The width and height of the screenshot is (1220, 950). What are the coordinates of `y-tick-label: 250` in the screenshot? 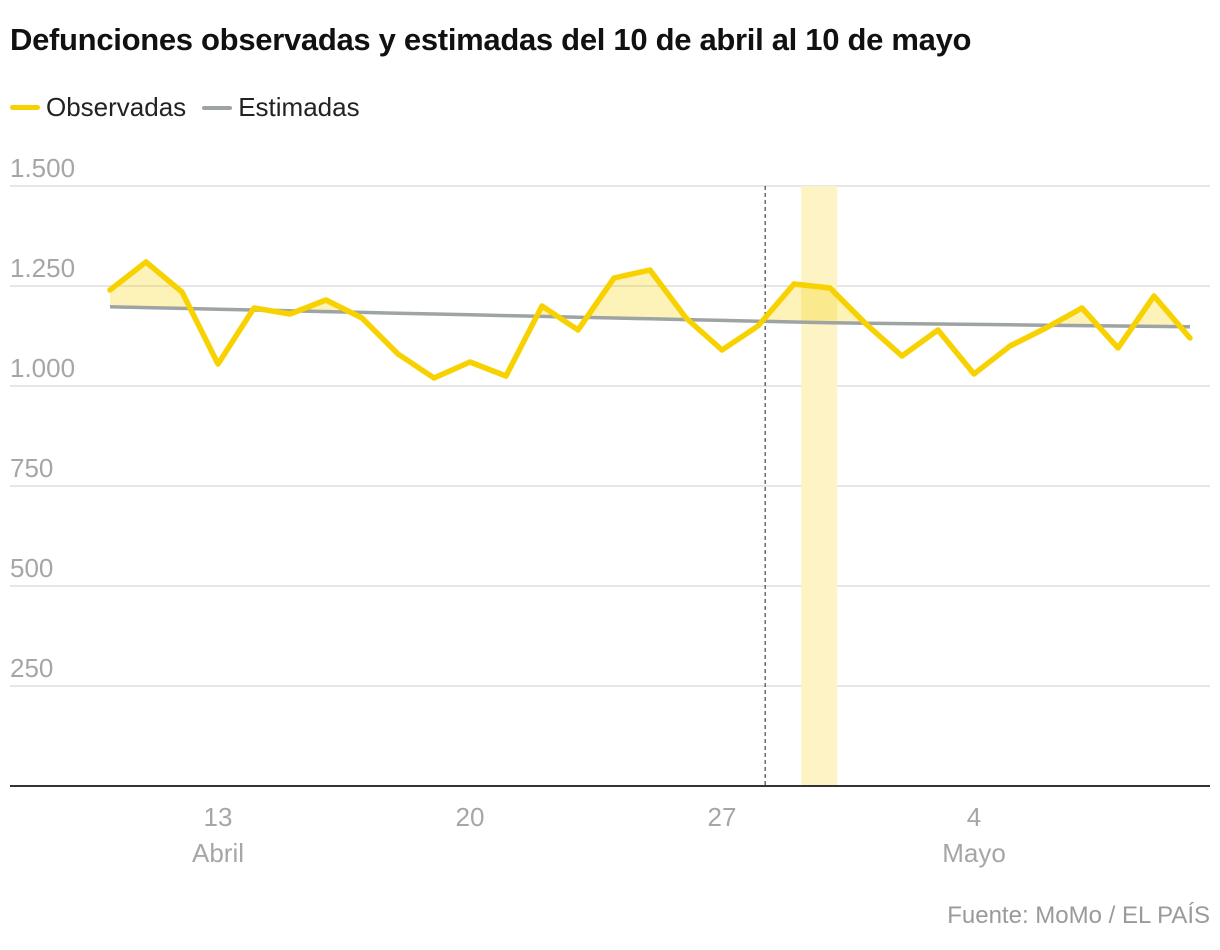 It's located at (31, 668).